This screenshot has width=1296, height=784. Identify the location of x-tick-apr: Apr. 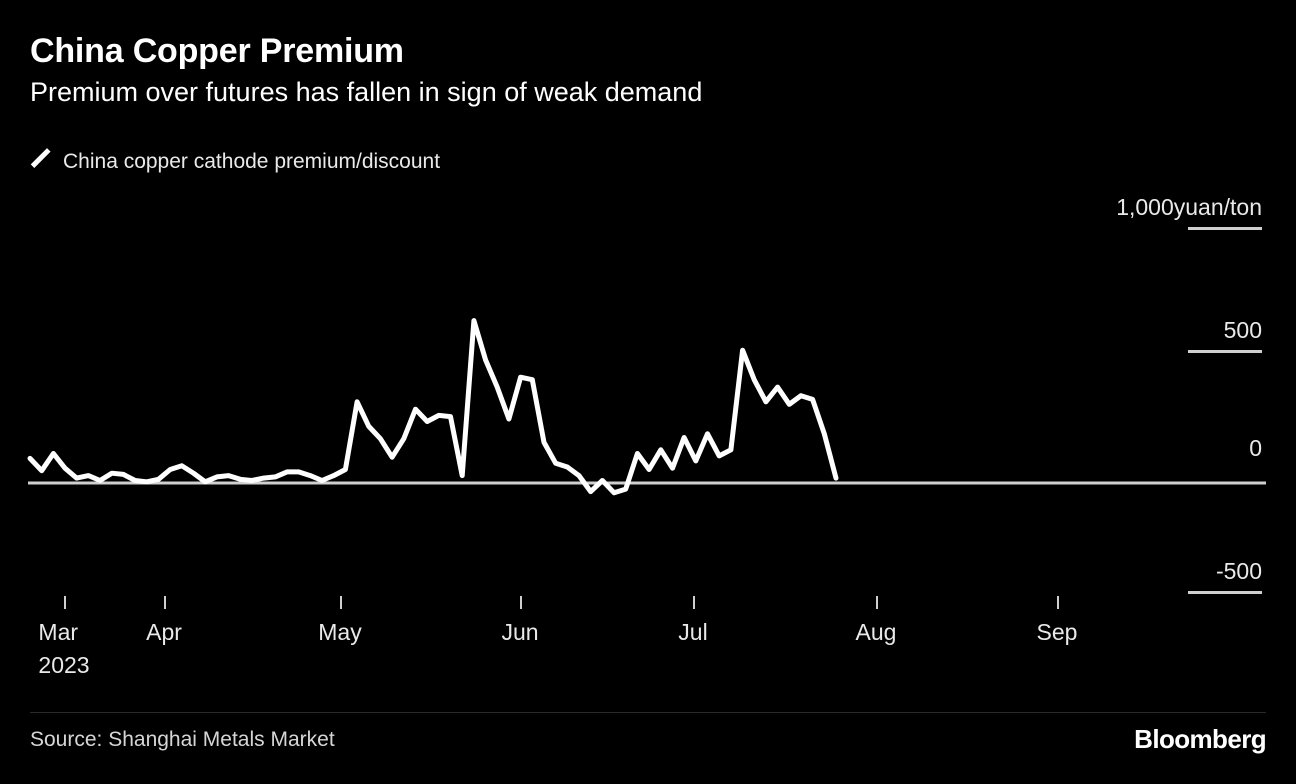
(173, 621).